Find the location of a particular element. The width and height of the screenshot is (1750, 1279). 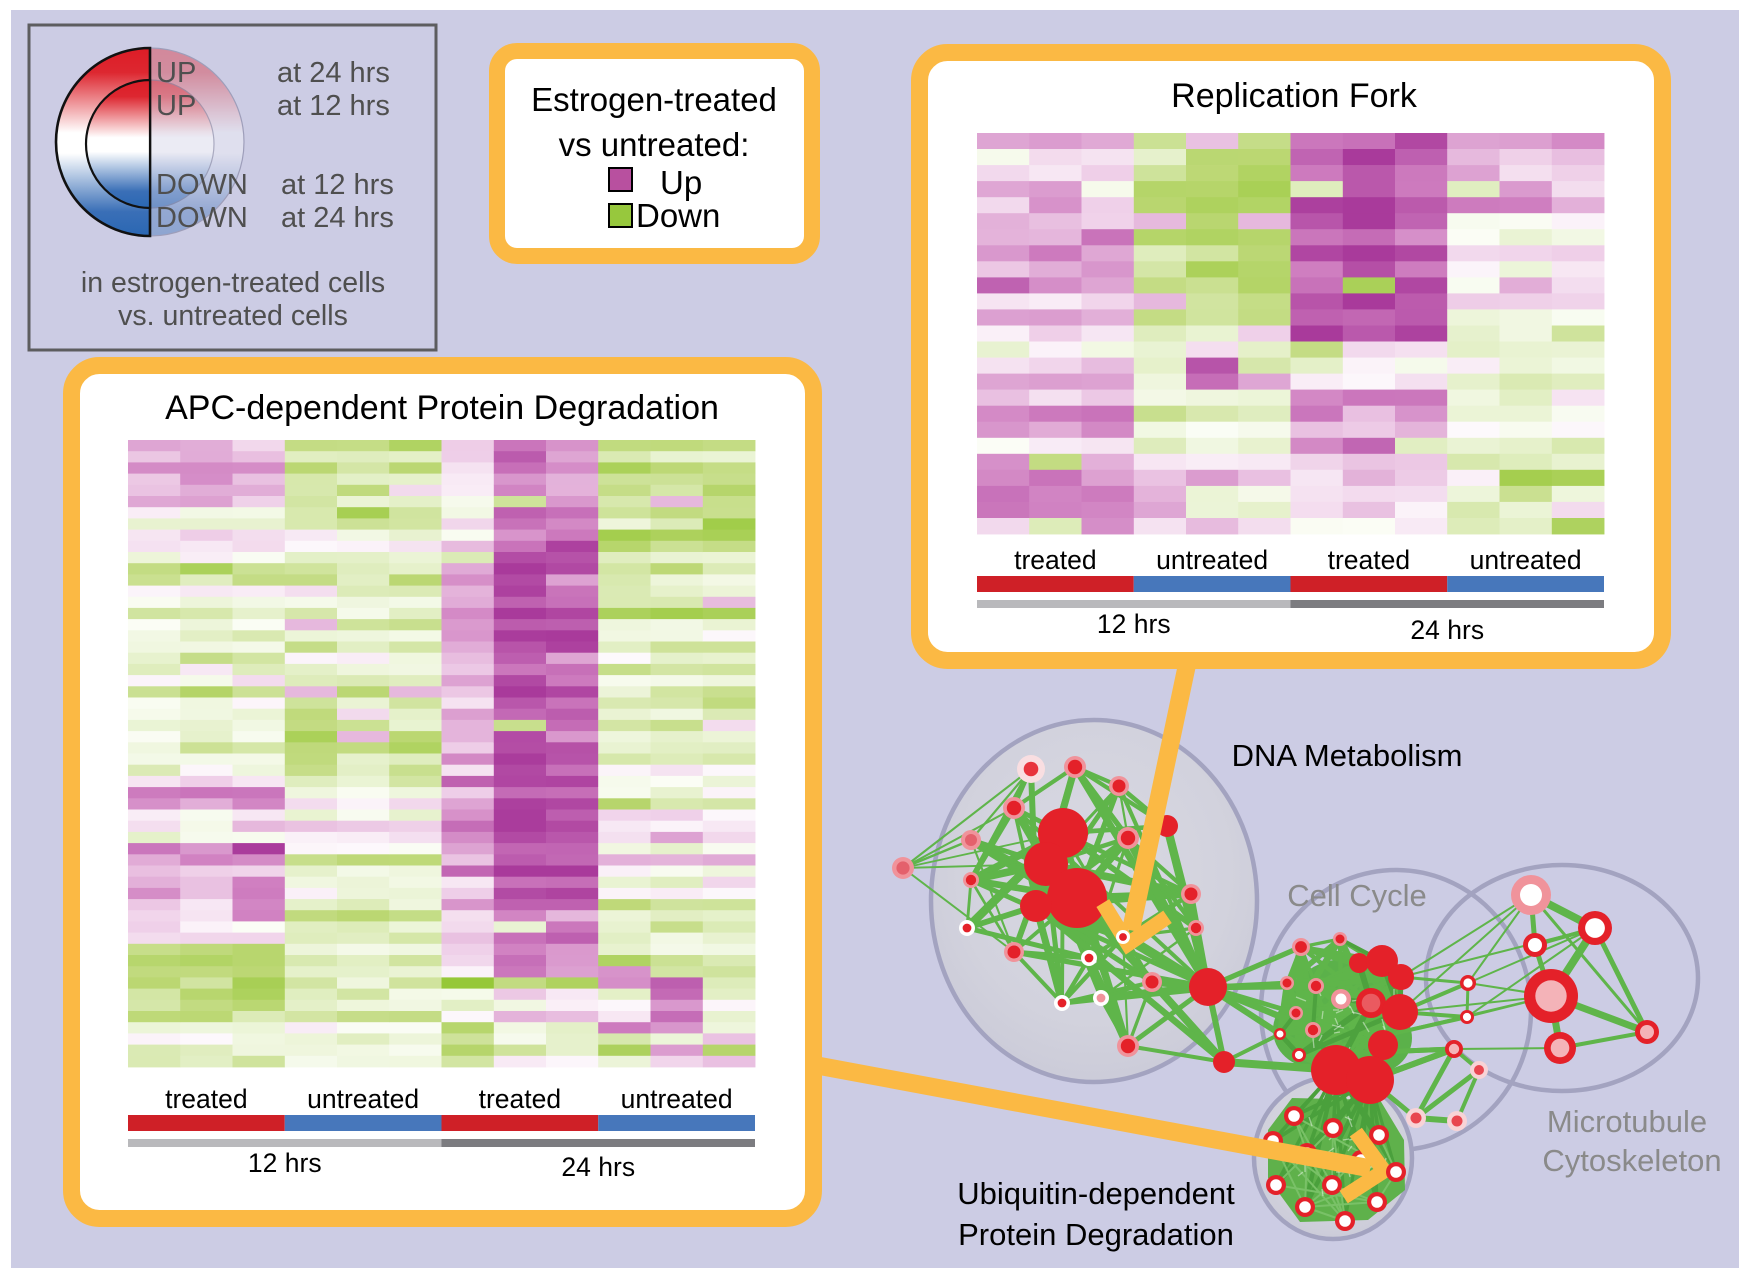

svg-text: in estrogen-treated cells is located at coordinates (233, 283).